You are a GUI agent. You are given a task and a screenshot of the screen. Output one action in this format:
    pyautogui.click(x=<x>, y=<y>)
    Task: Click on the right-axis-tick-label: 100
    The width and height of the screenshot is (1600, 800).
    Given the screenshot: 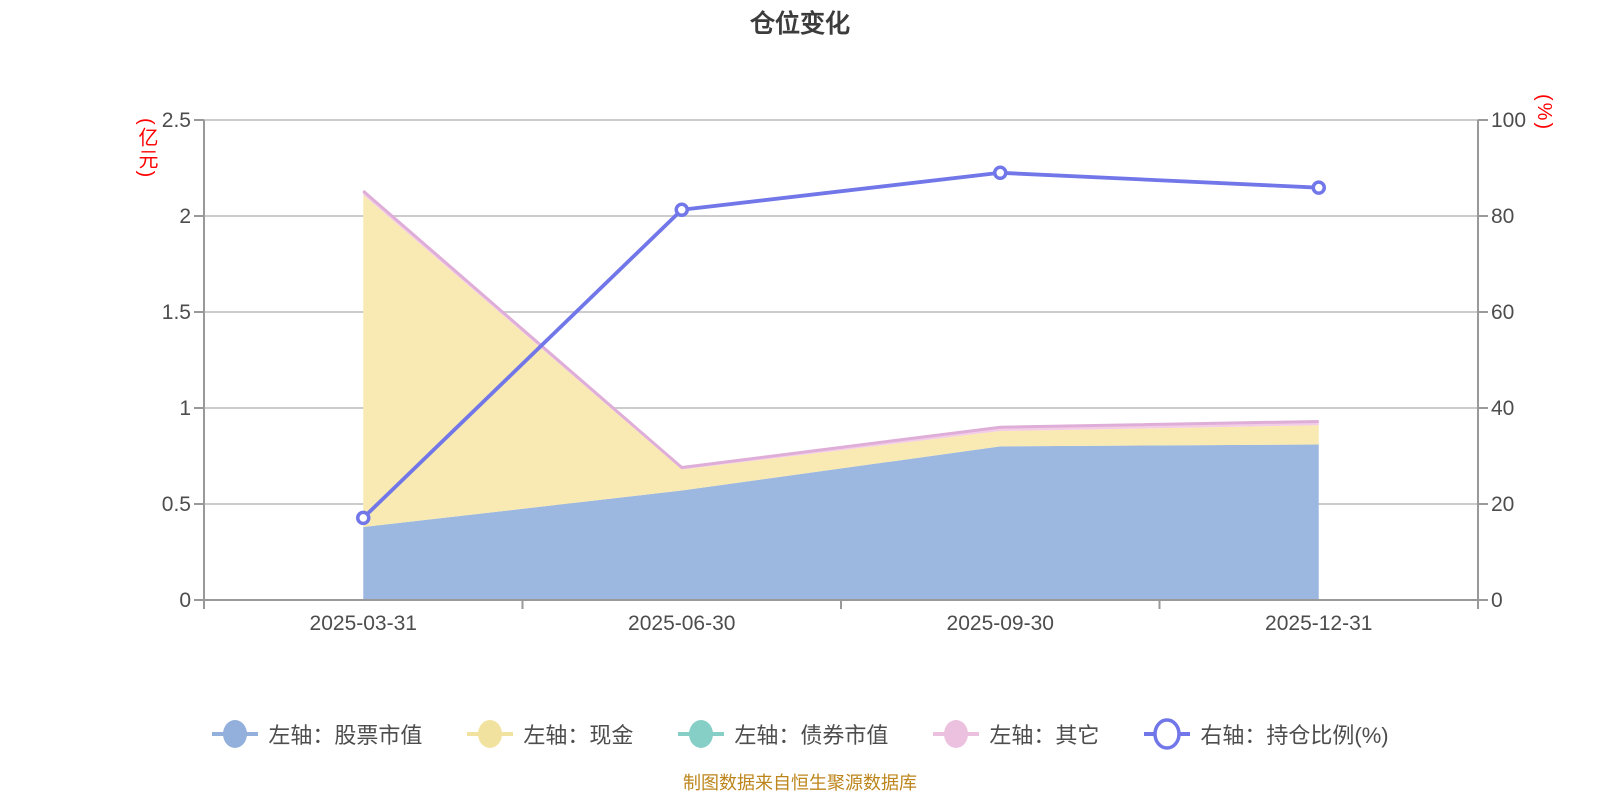 What is the action you would take?
    pyautogui.click(x=1508, y=120)
    